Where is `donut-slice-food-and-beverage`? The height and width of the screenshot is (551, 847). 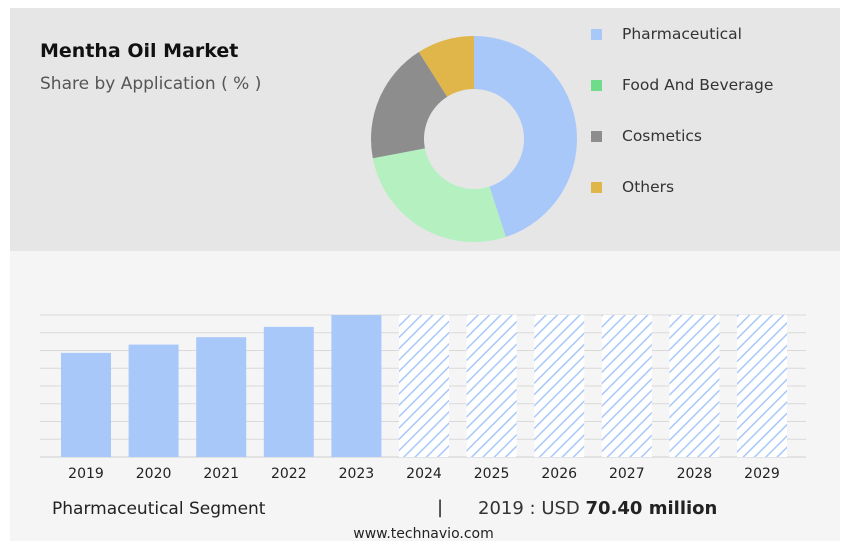 donut-slice-food-and-beverage is located at coordinates (439, 195).